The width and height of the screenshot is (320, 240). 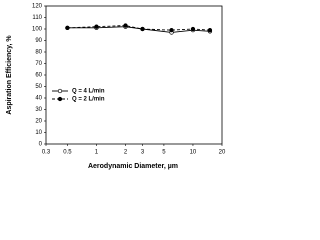 What do you see at coordinates (97, 153) in the screenshot?
I see `x-tick-label: 1` at bounding box center [97, 153].